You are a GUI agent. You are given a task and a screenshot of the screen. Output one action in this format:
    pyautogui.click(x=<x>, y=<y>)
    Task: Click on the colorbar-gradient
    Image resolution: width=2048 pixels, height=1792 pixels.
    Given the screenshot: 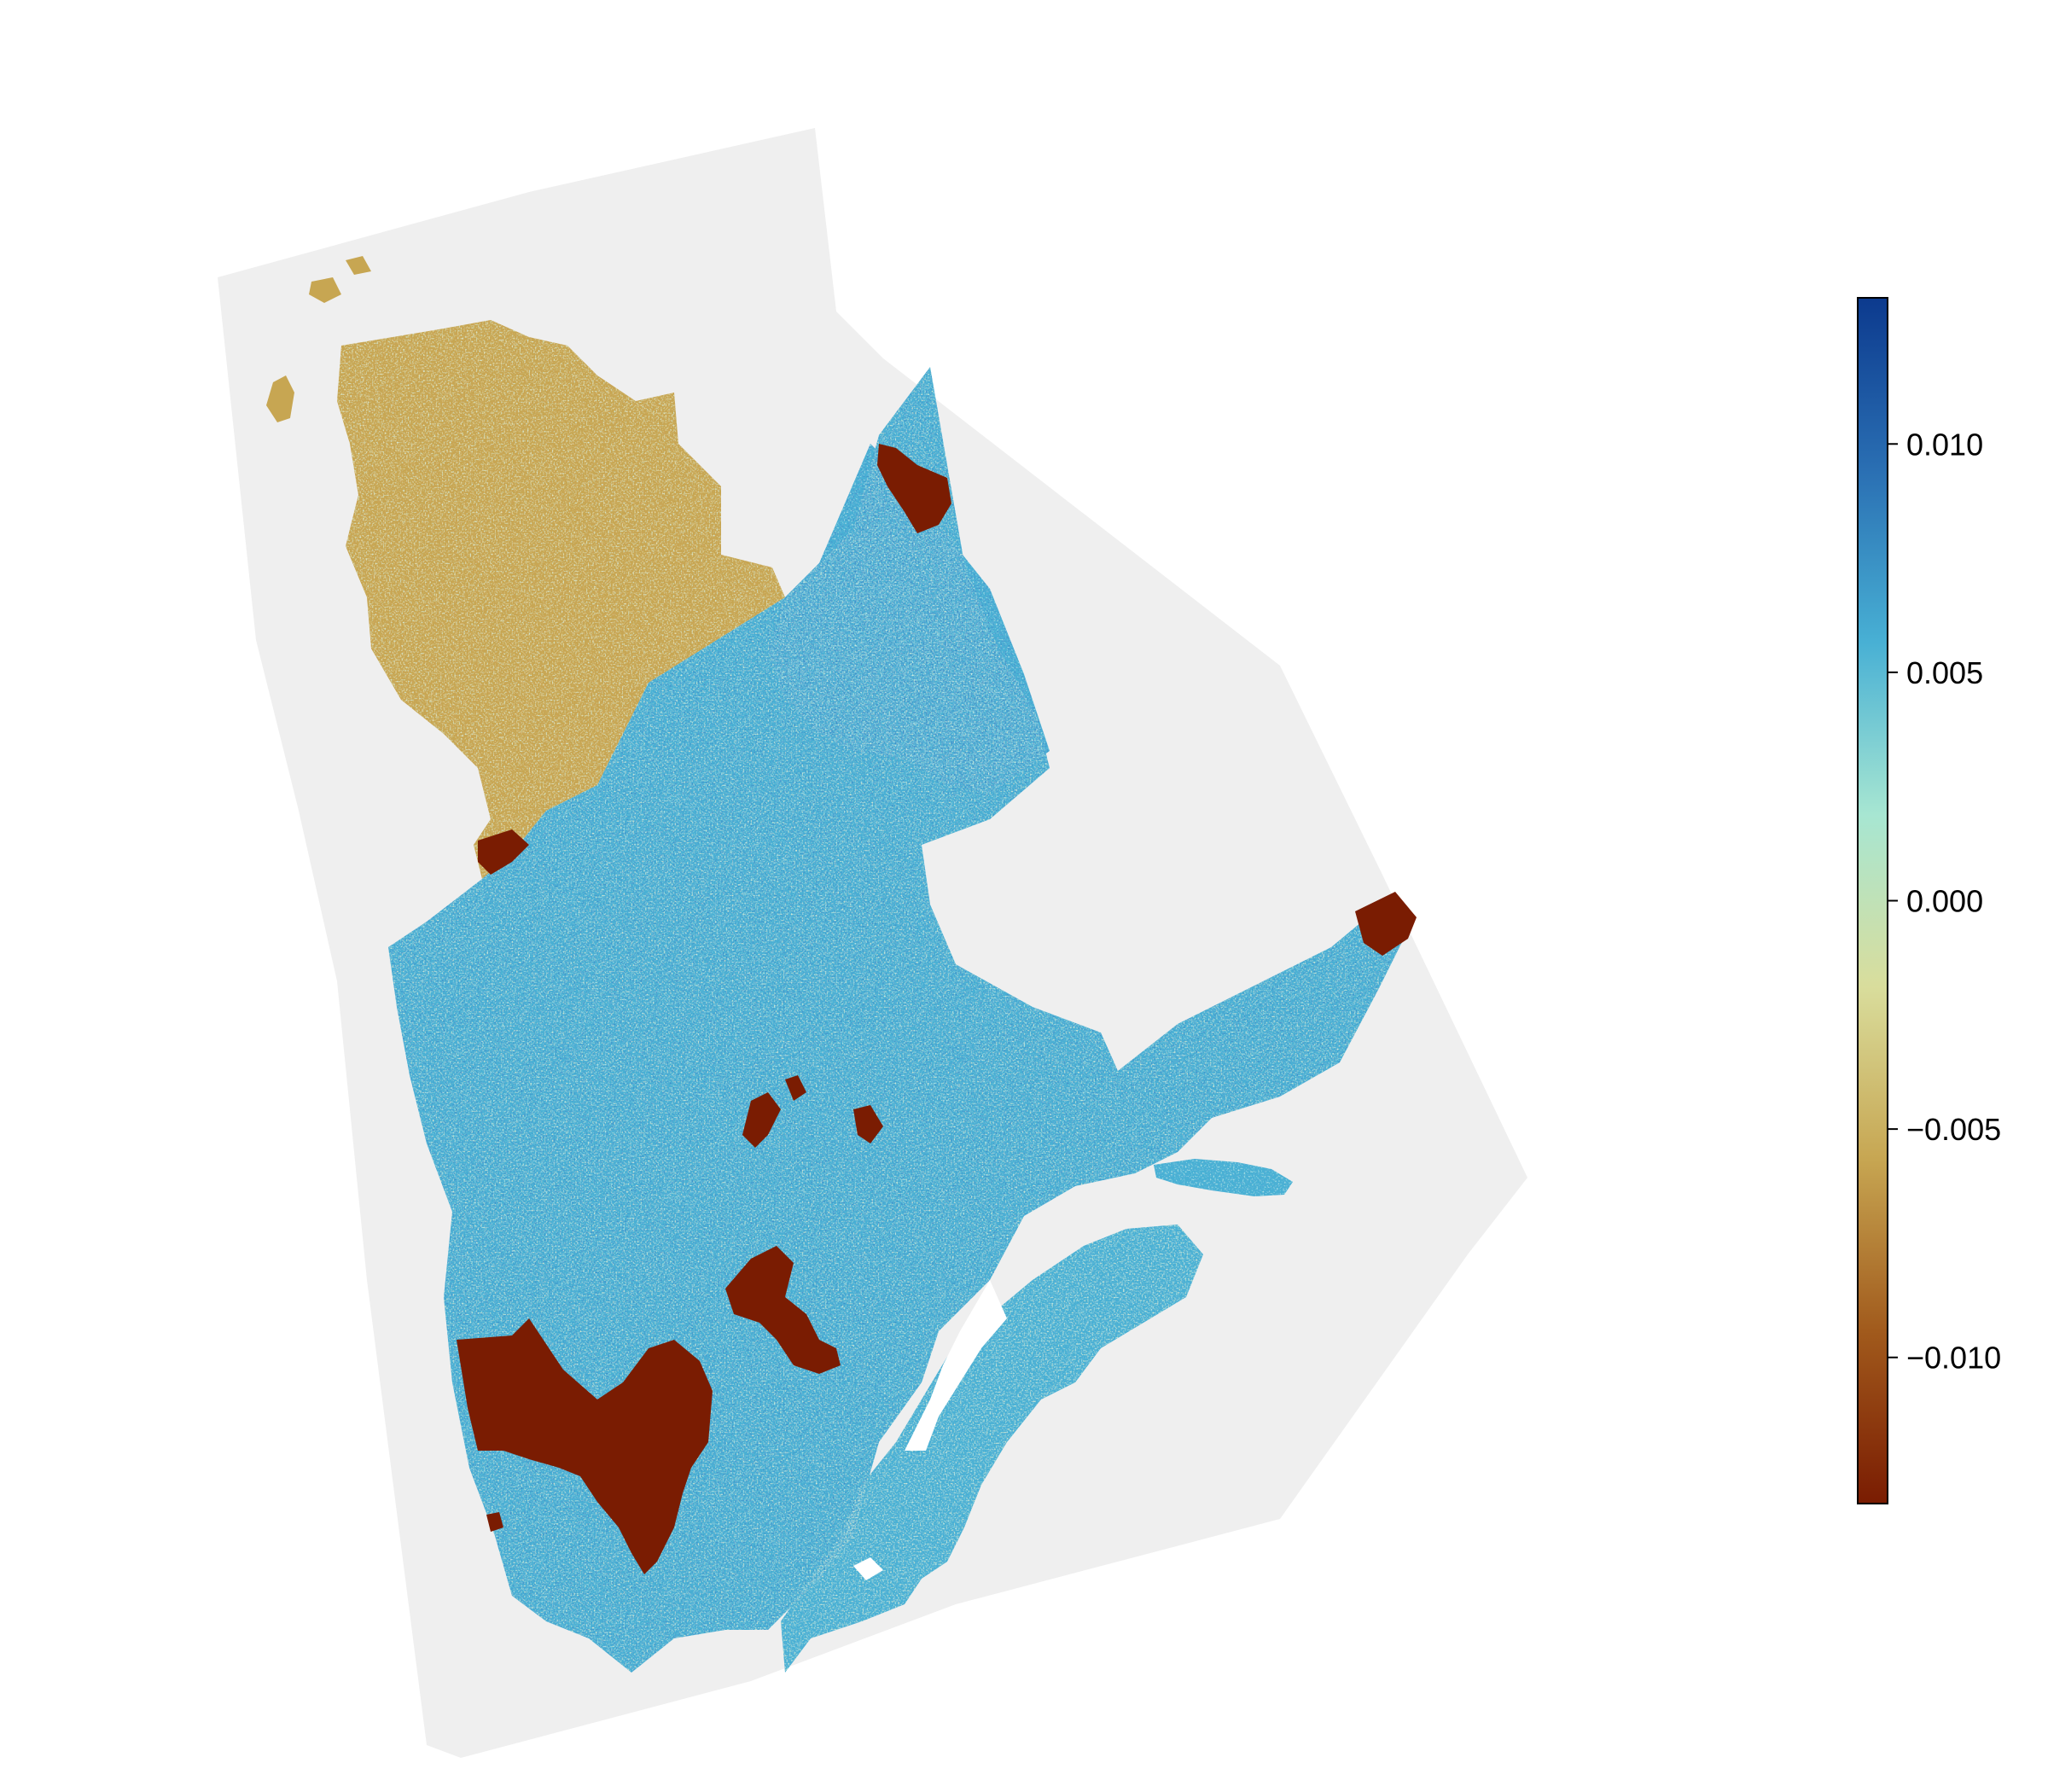 What is the action you would take?
    pyautogui.click(x=1873, y=901)
    